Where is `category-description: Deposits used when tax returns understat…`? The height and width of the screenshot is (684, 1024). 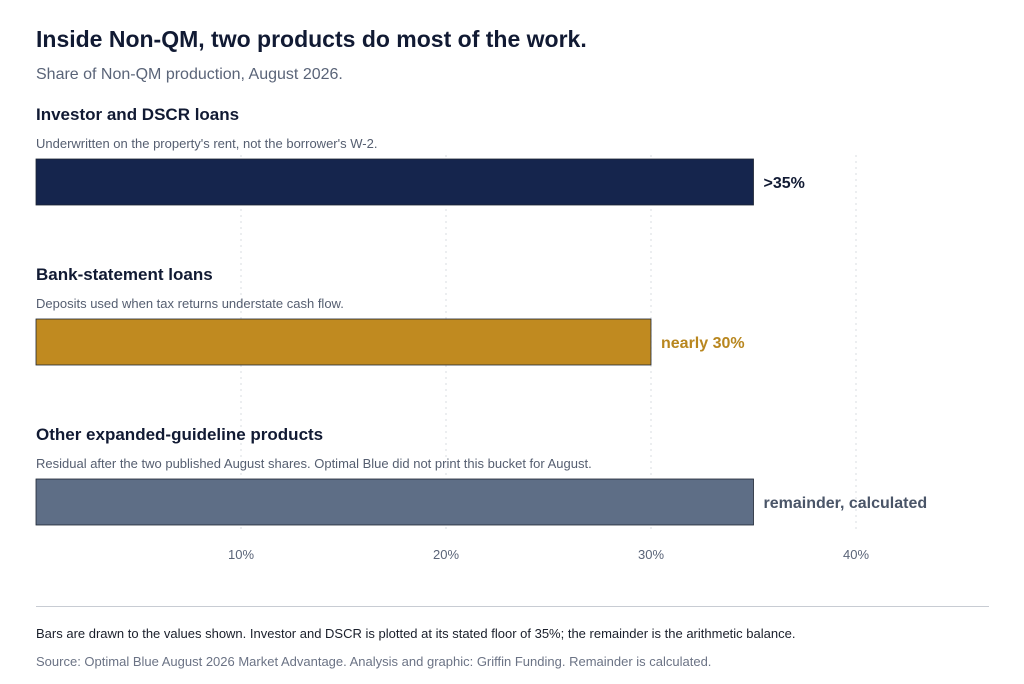
category-description: Deposits used when tax returns understat… is located at coordinates (190, 303).